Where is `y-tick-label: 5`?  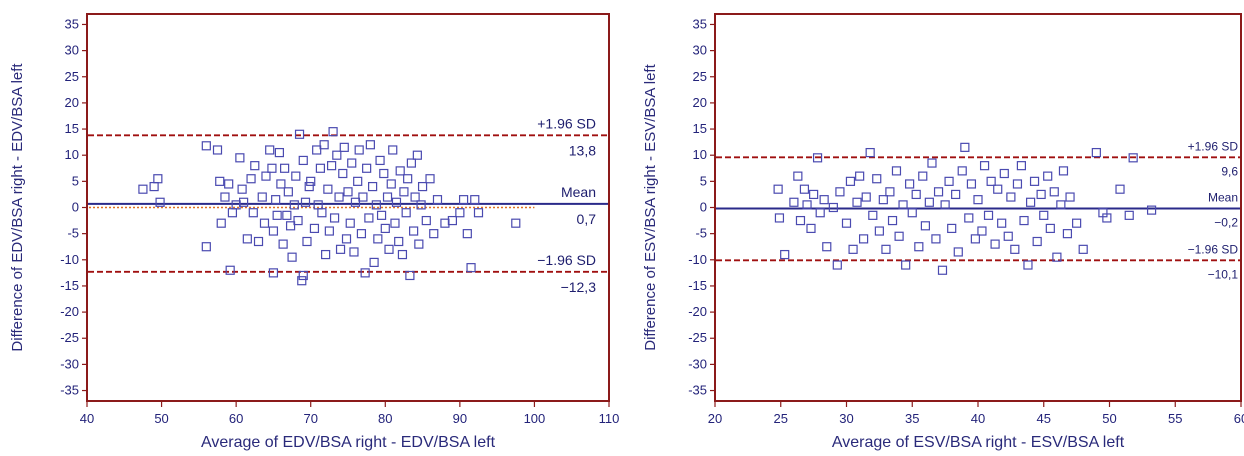
y-tick-label: 5 is located at coordinates (703, 180).